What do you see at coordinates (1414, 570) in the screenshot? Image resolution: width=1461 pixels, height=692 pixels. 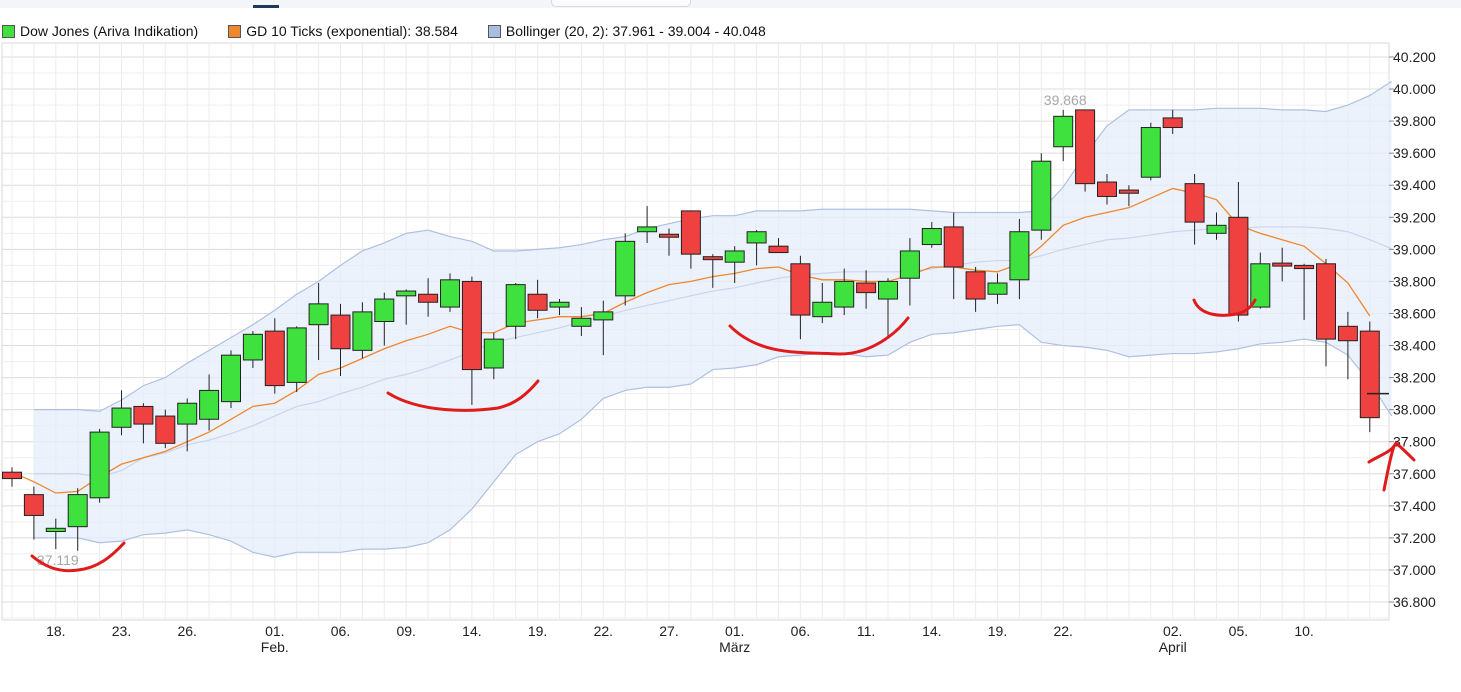 I see `y-tick-label: 37.000` at bounding box center [1414, 570].